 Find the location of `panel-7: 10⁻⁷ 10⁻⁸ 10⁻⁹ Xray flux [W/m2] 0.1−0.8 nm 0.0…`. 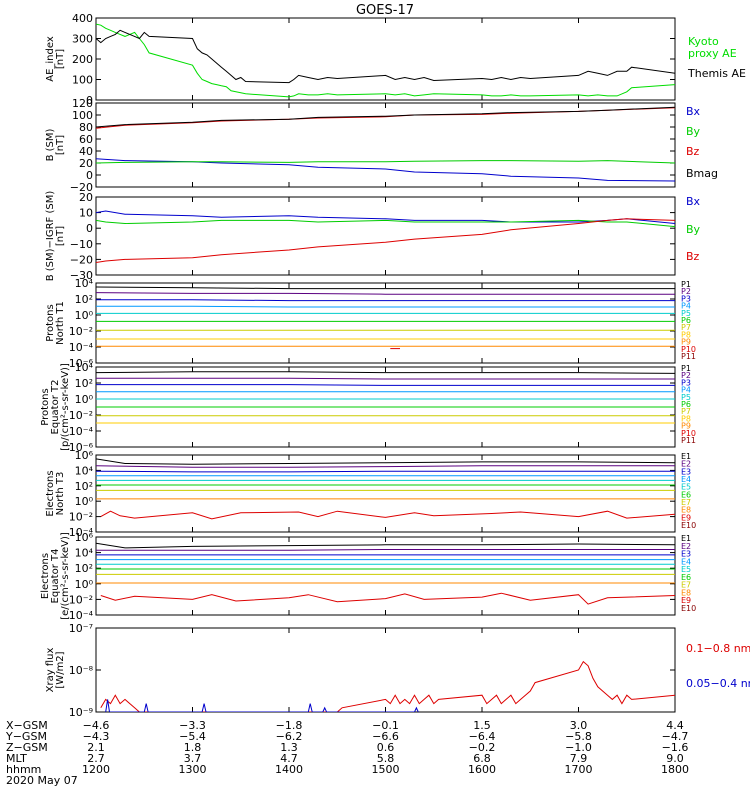

panel-7: 10⁻⁷ 10⁻⁸ 10⁻⁹ Xray flux [W/m2] 0.1−0.8 nm 0.0… is located at coordinates (397, 670).